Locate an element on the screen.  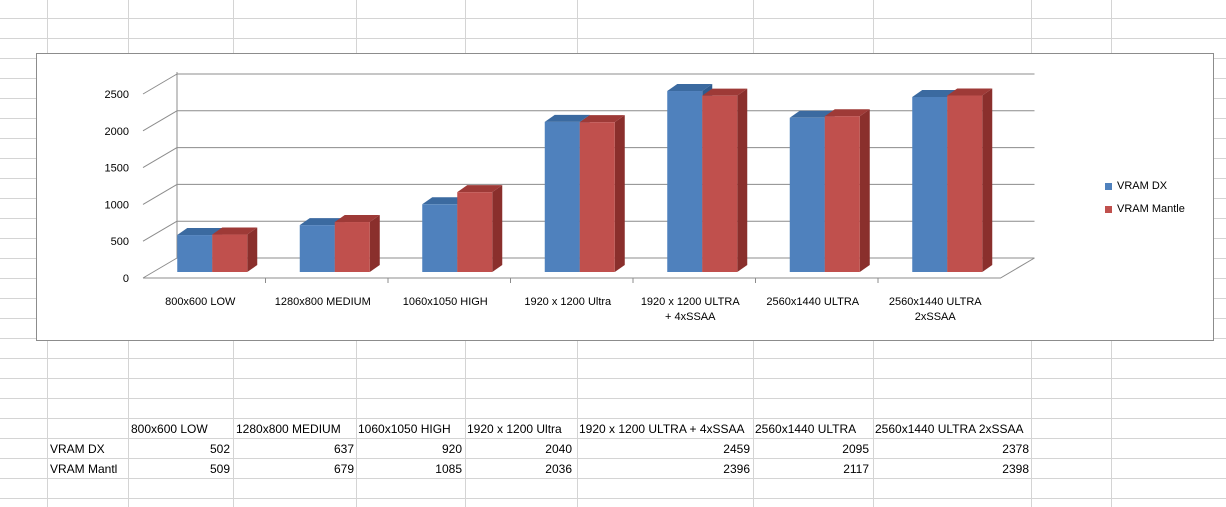
y-tick-label: 1500 is located at coordinates (117, 169).